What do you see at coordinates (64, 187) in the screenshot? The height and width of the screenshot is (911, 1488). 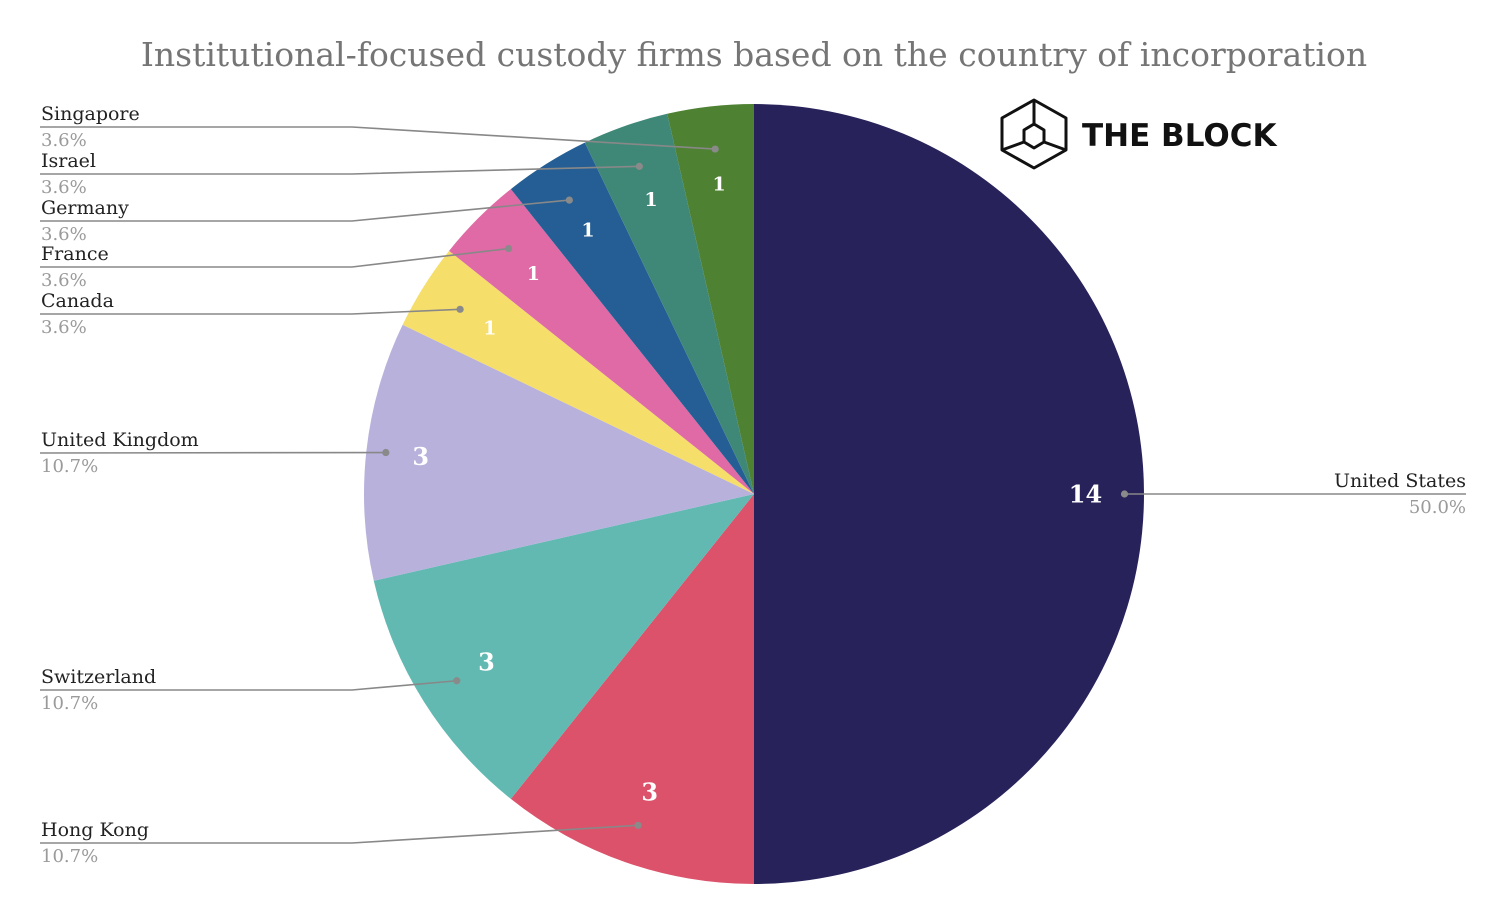 I see `slice-percent-israel: 3.6%` at bounding box center [64, 187].